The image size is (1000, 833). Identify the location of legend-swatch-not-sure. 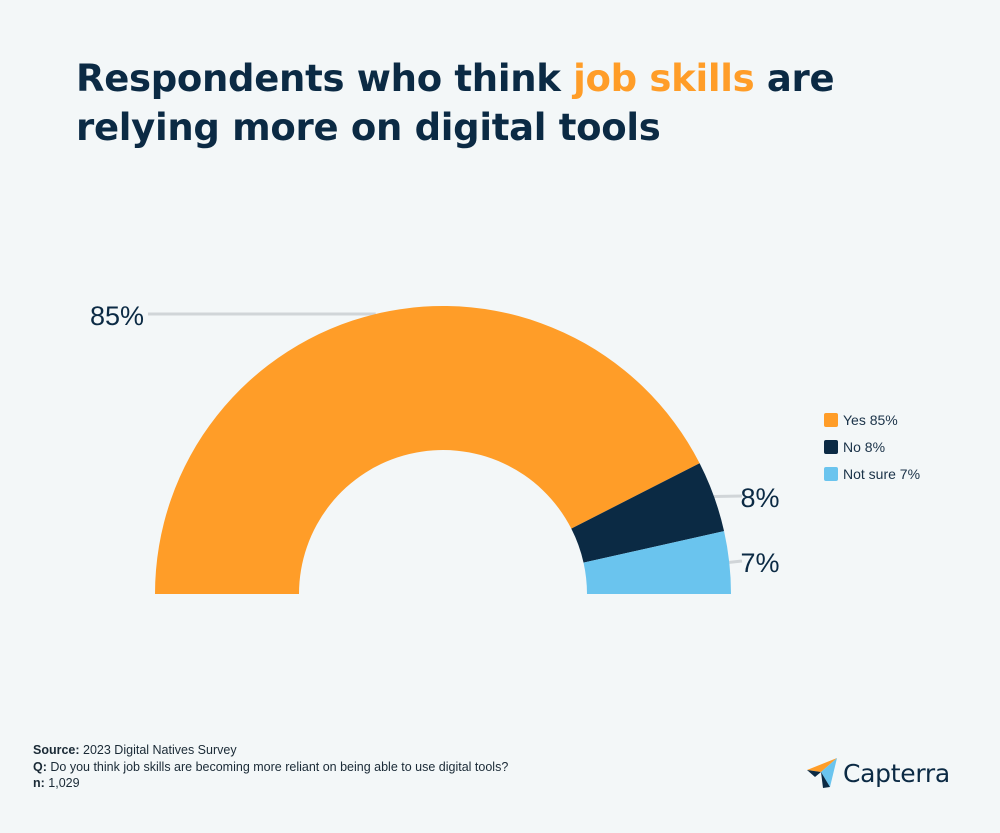
(831, 474).